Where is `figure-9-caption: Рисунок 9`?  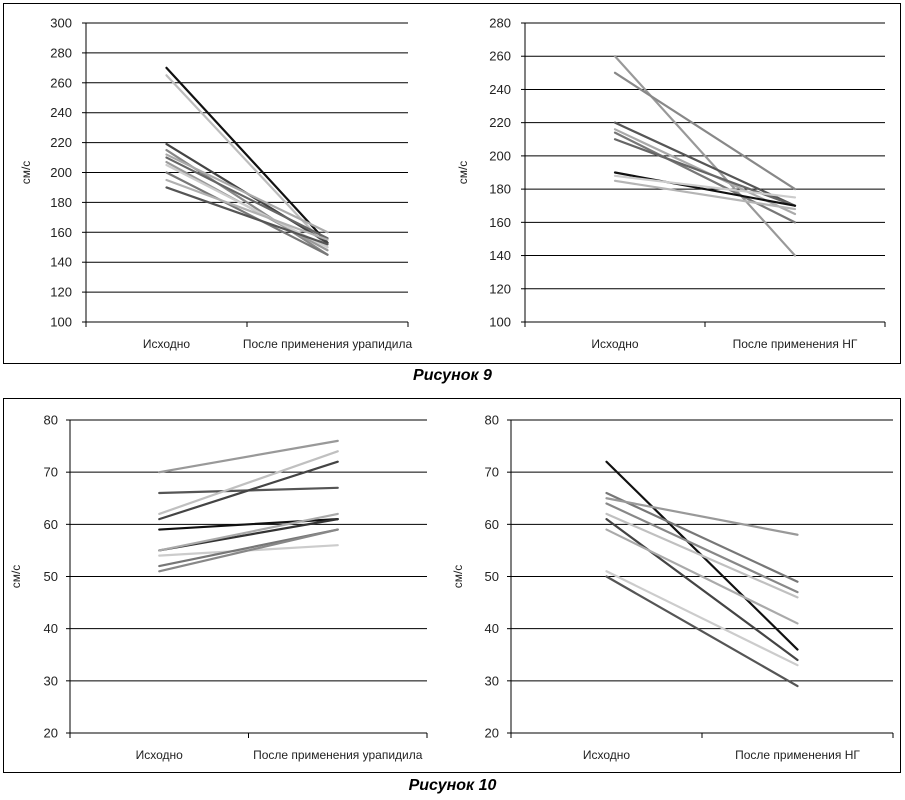
figure-9-caption: Рисунок 9 is located at coordinates (452, 375).